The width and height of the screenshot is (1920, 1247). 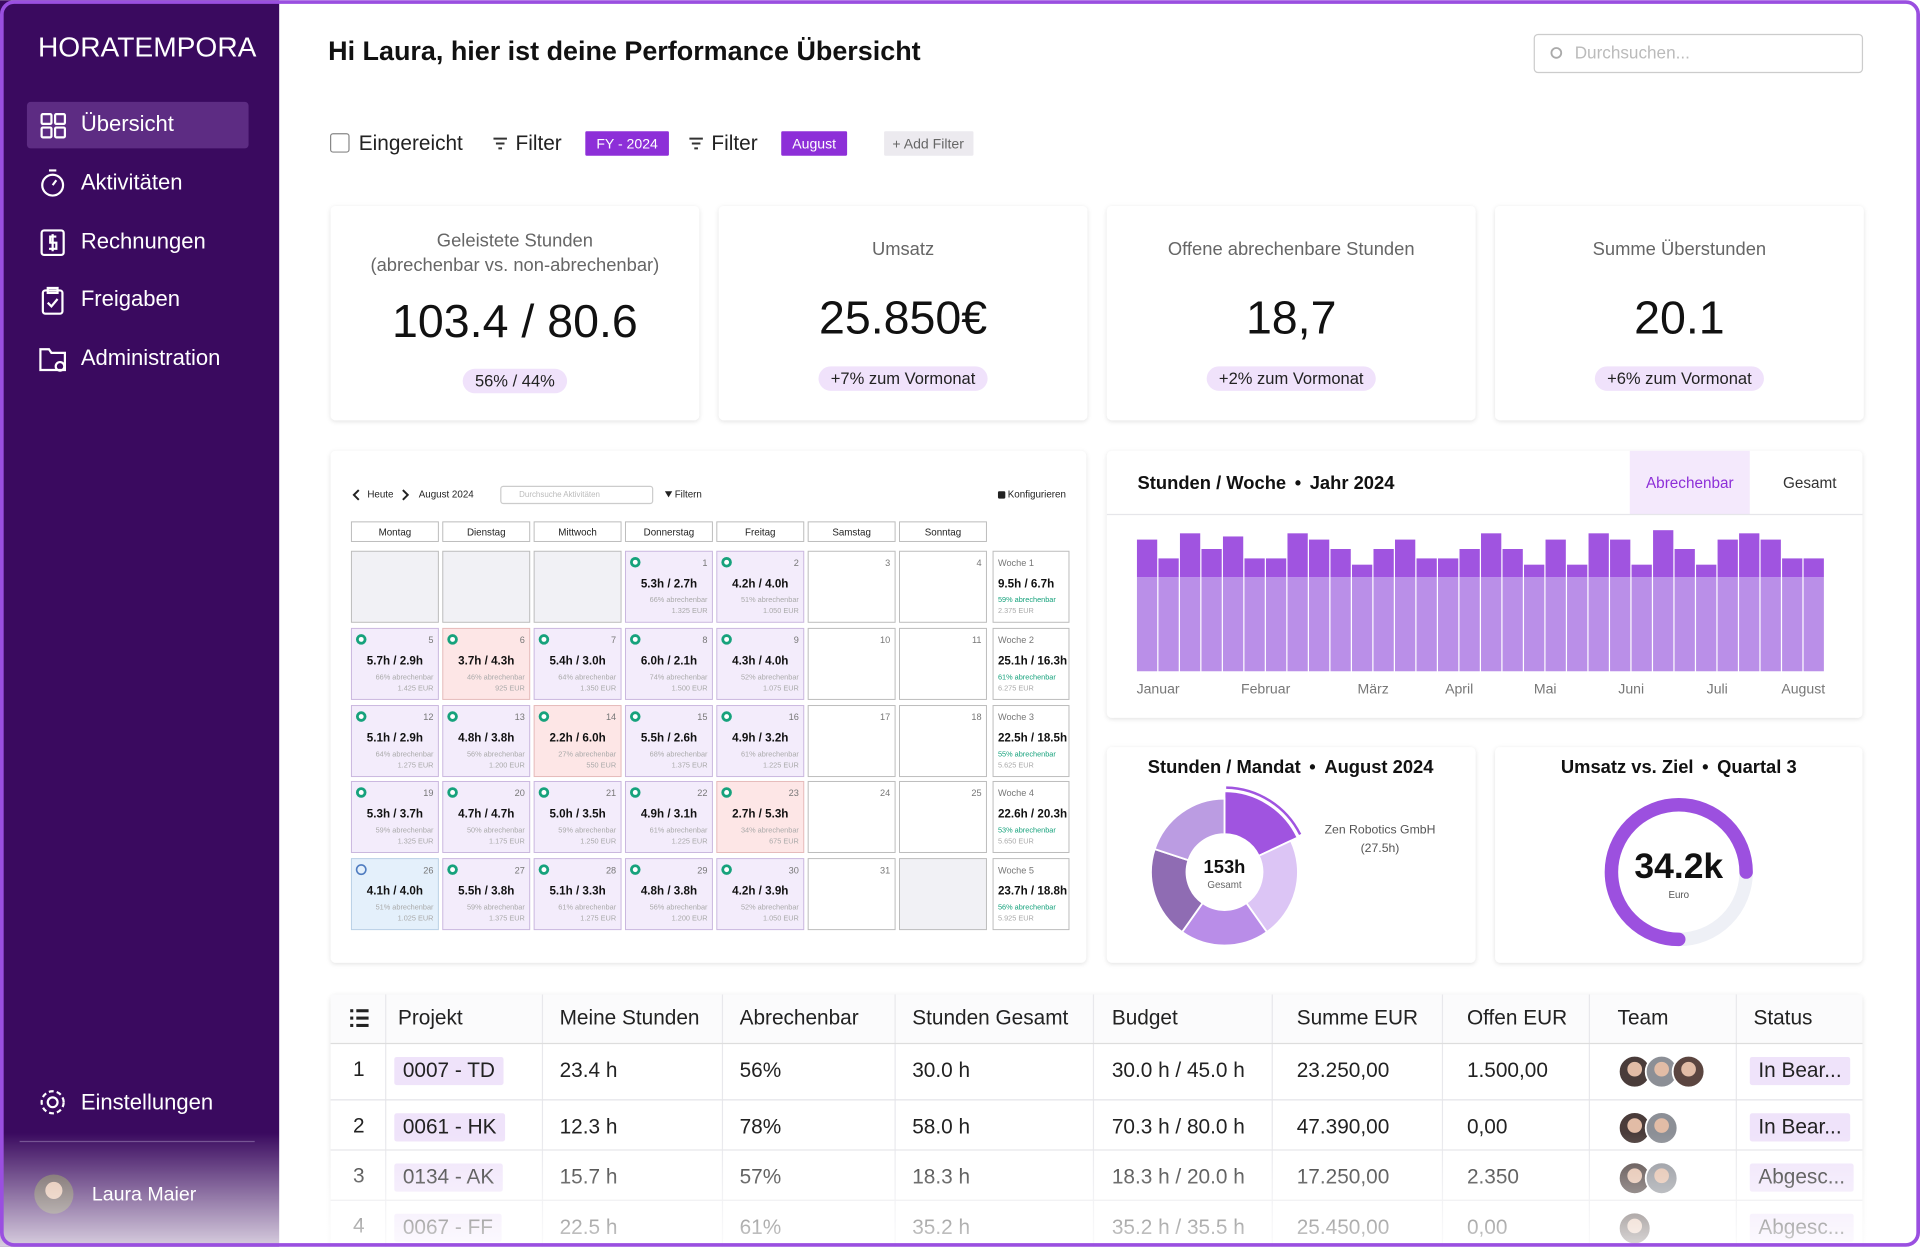 What do you see at coordinates (577, 495) in the screenshot?
I see `calendar-search` at bounding box center [577, 495].